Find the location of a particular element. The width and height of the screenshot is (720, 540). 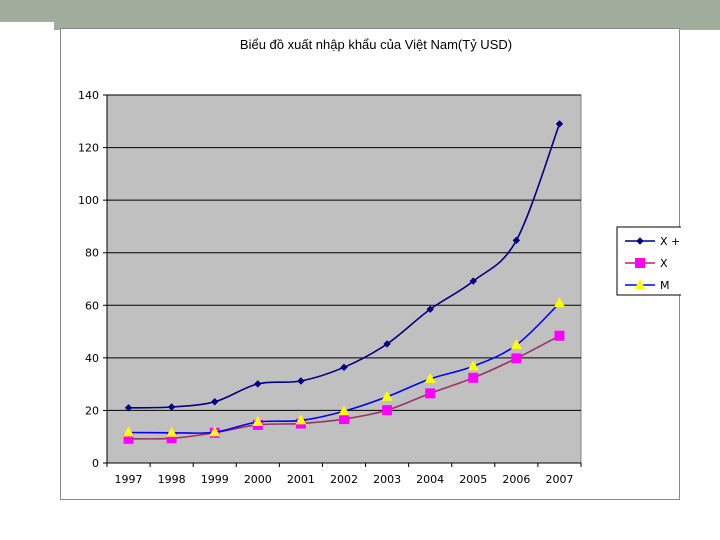

x-tick-label: 2005 is located at coordinates (473, 479).